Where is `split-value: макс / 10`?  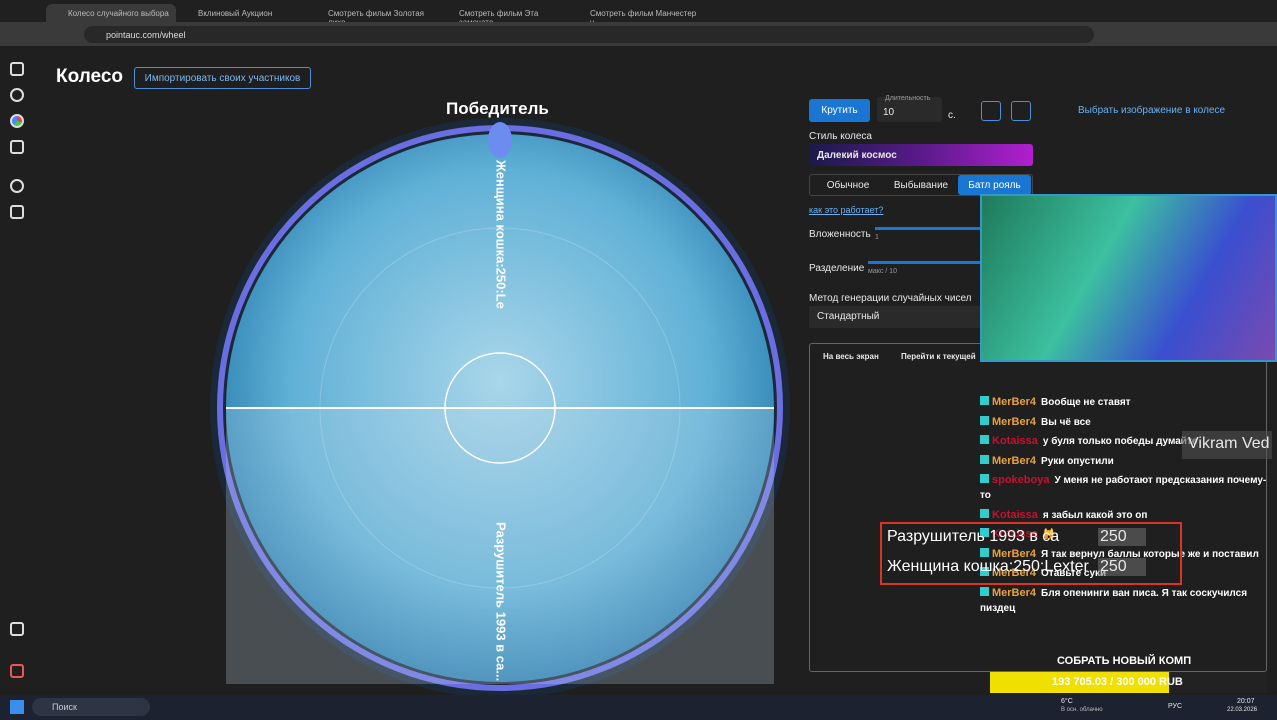
split-value: макс / 10 is located at coordinates (882, 271).